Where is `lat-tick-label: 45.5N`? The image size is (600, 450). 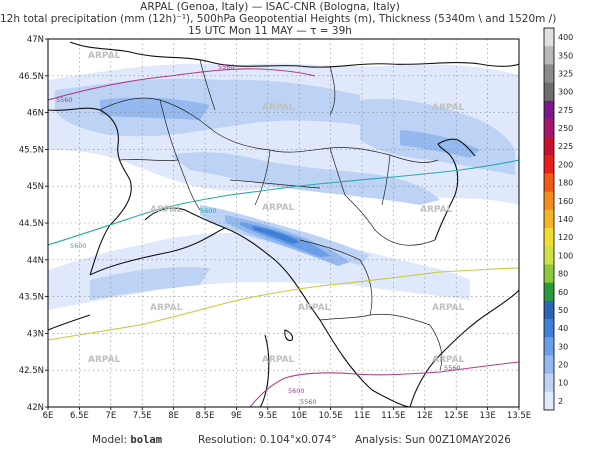
lat-tick-label: 45.5N is located at coordinates (31, 150).